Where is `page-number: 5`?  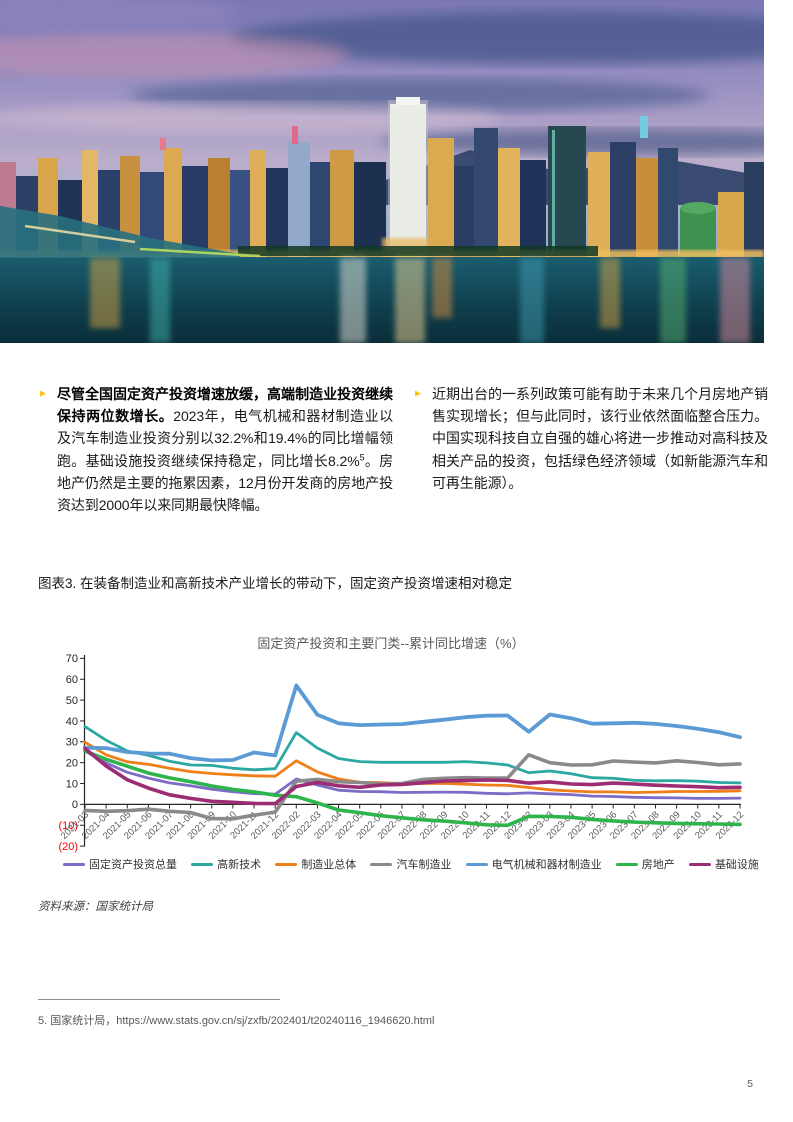 page-number: 5 is located at coordinates (750, 1084).